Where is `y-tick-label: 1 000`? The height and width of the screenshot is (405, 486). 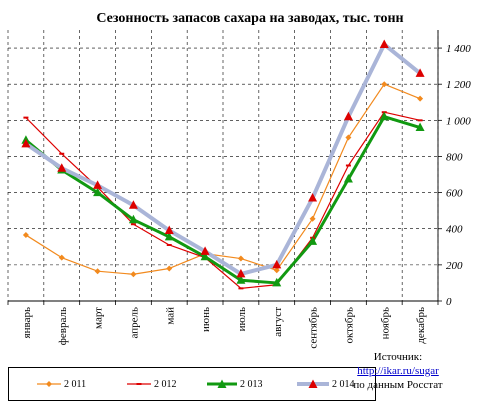 y-tick-label: 1 000 is located at coordinates (458, 121).